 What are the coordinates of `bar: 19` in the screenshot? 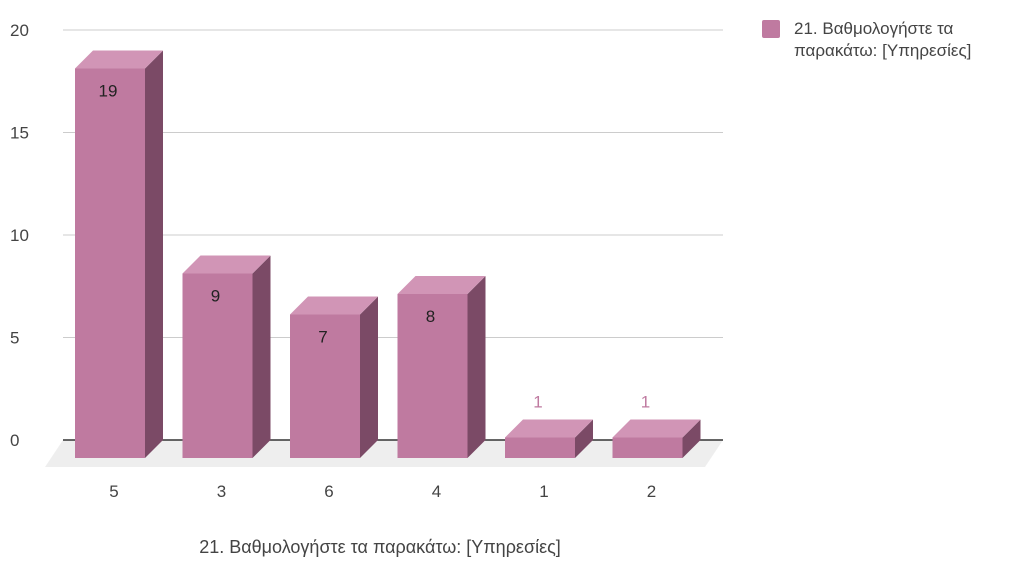 It's located at (119, 254).